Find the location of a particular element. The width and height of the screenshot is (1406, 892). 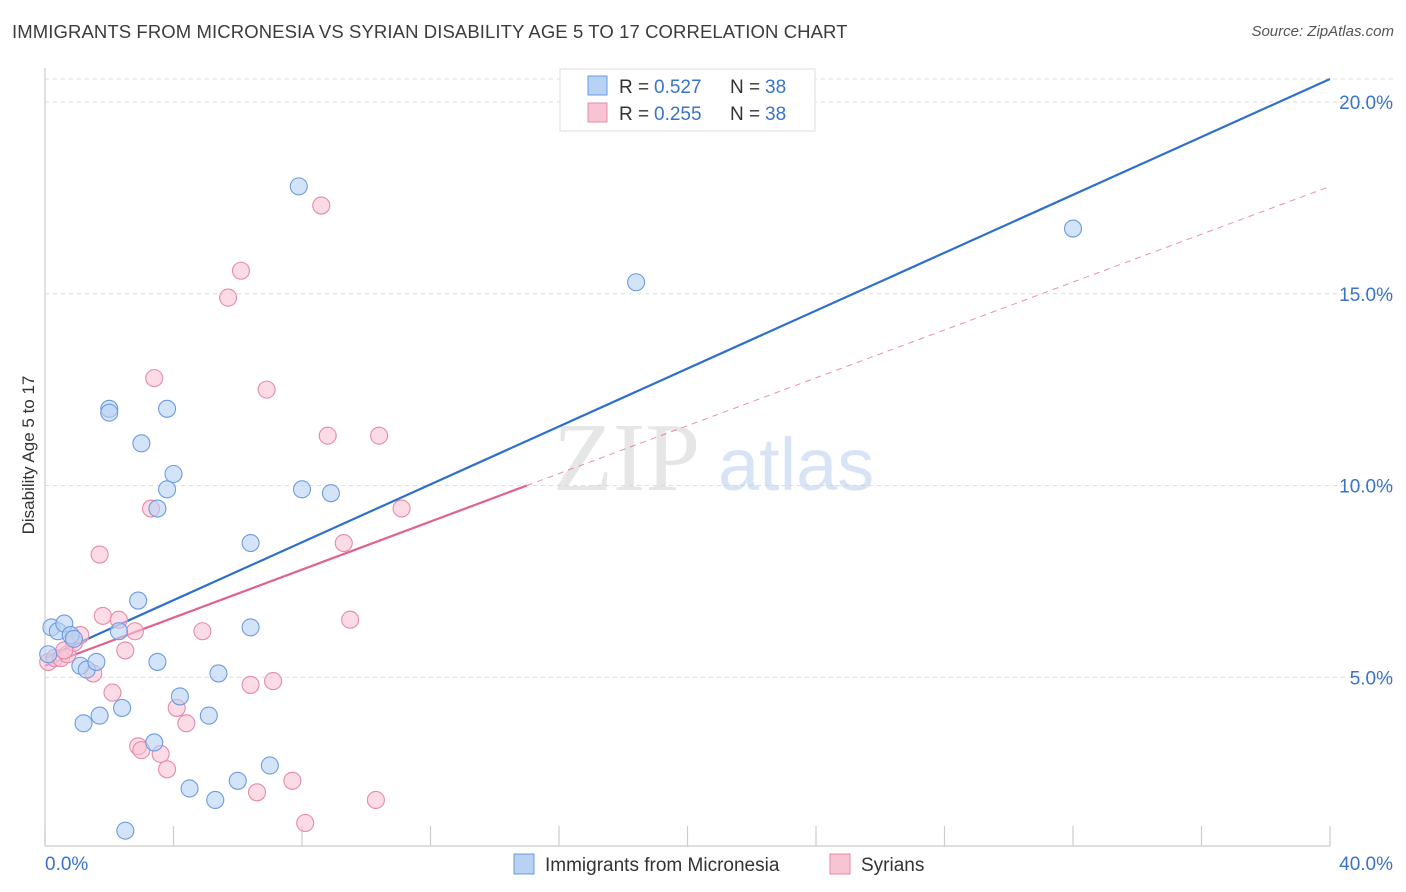

y-axis-label: Disability Age 5 to 17 is located at coordinates (28, 455).